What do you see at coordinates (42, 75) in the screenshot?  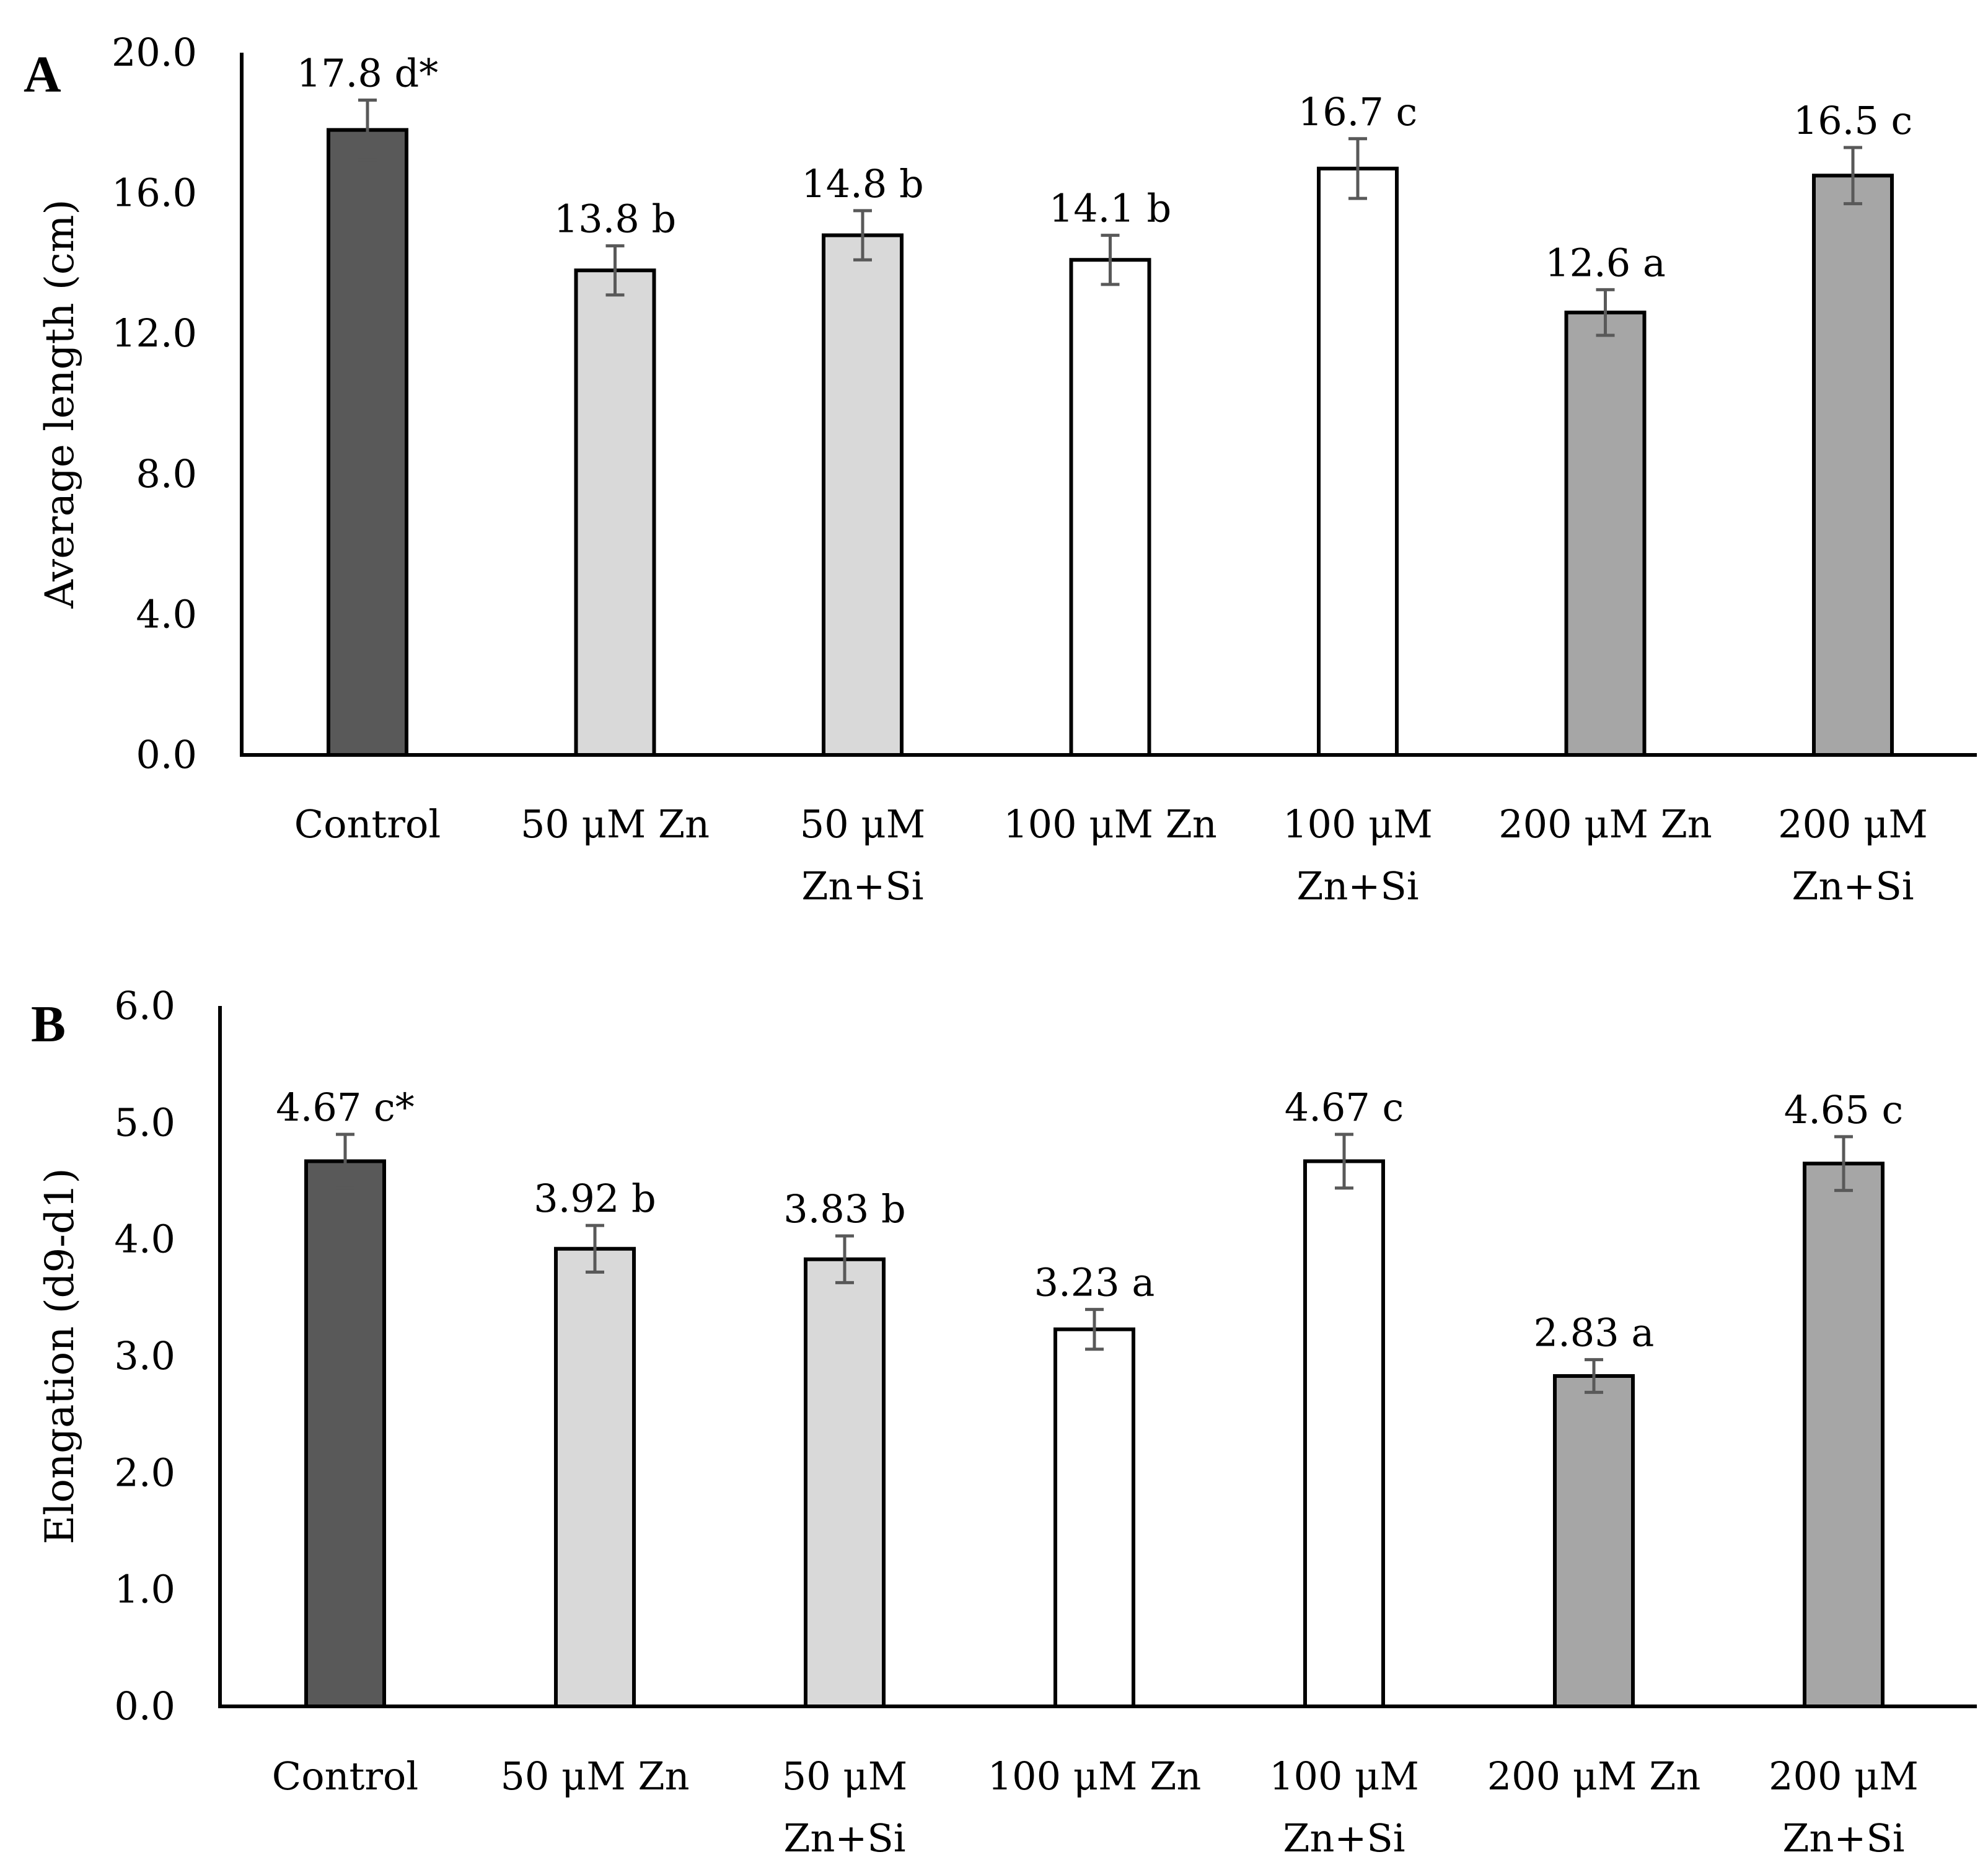 I see `panel-letter: A` at bounding box center [42, 75].